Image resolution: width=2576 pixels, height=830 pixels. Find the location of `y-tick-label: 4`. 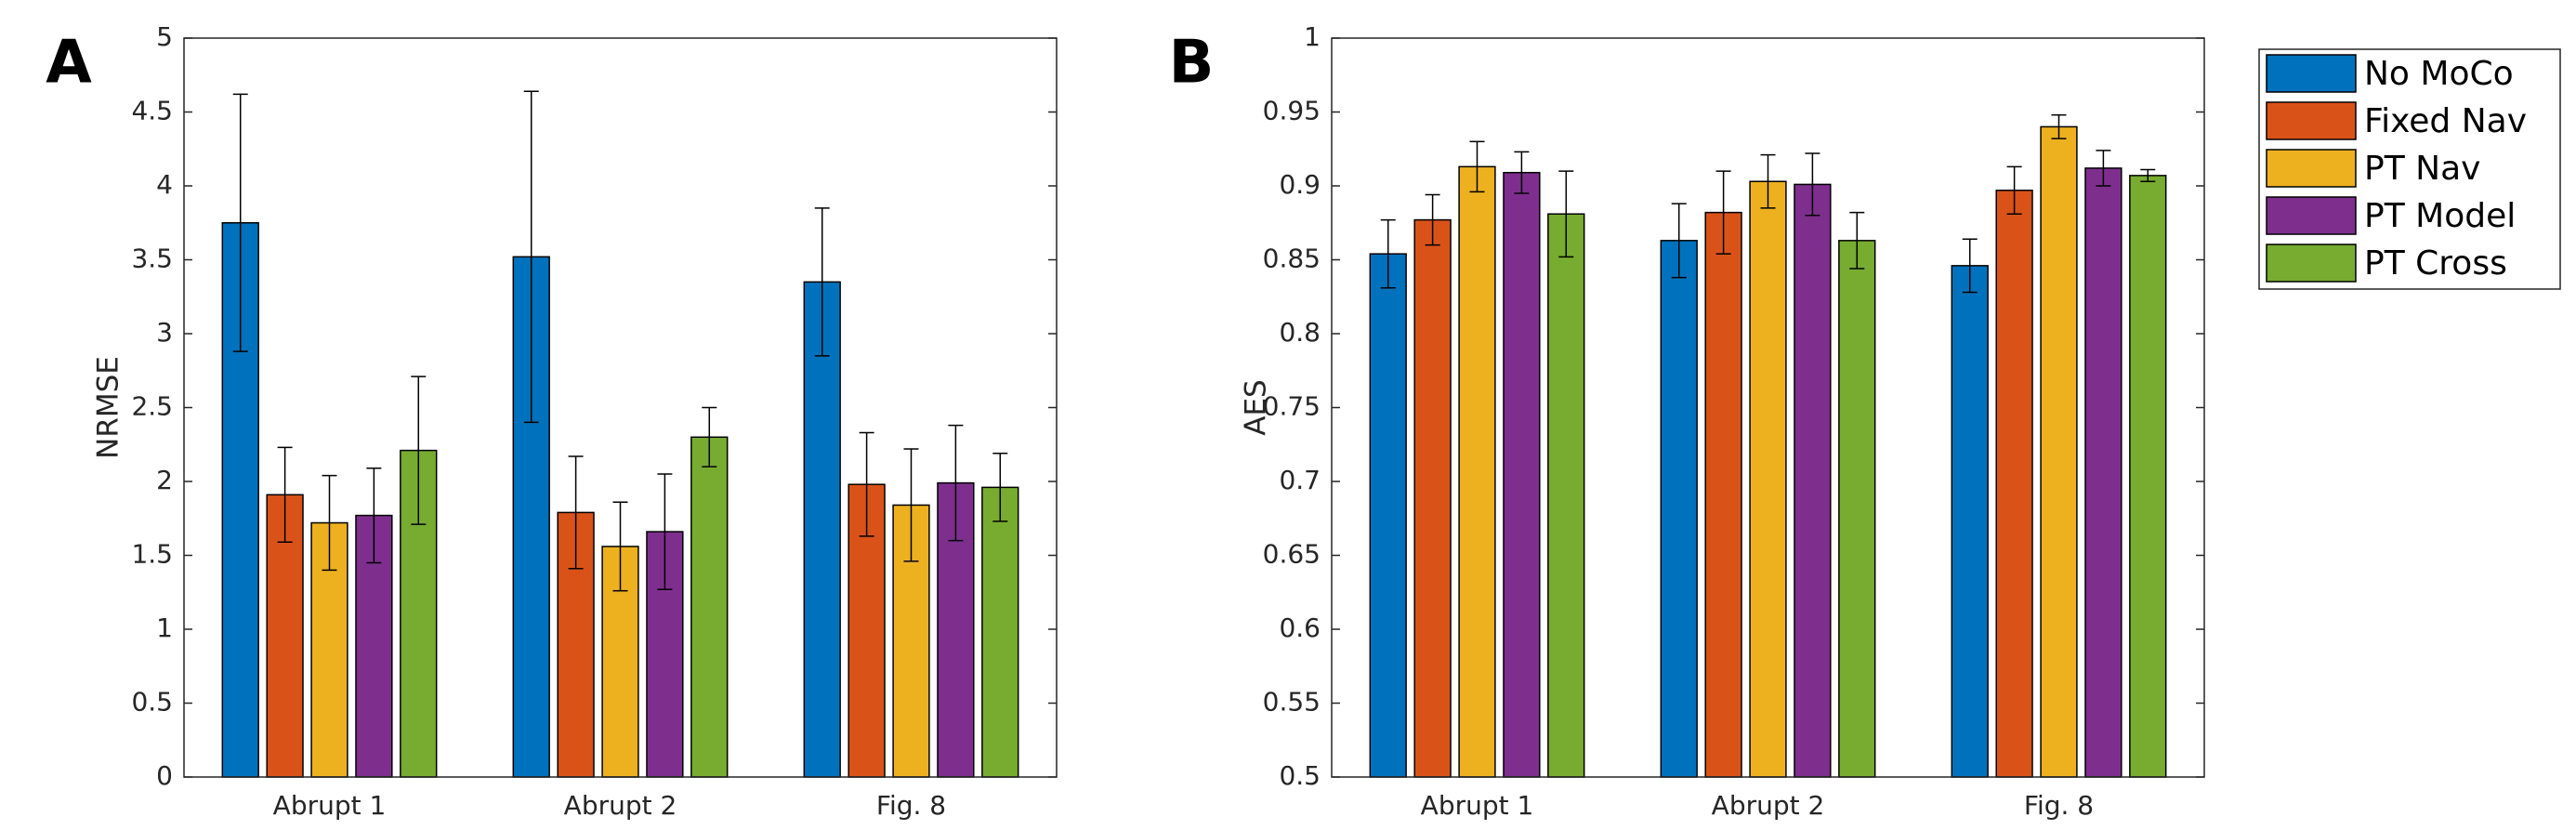

y-tick-label: 4 is located at coordinates (164, 184).